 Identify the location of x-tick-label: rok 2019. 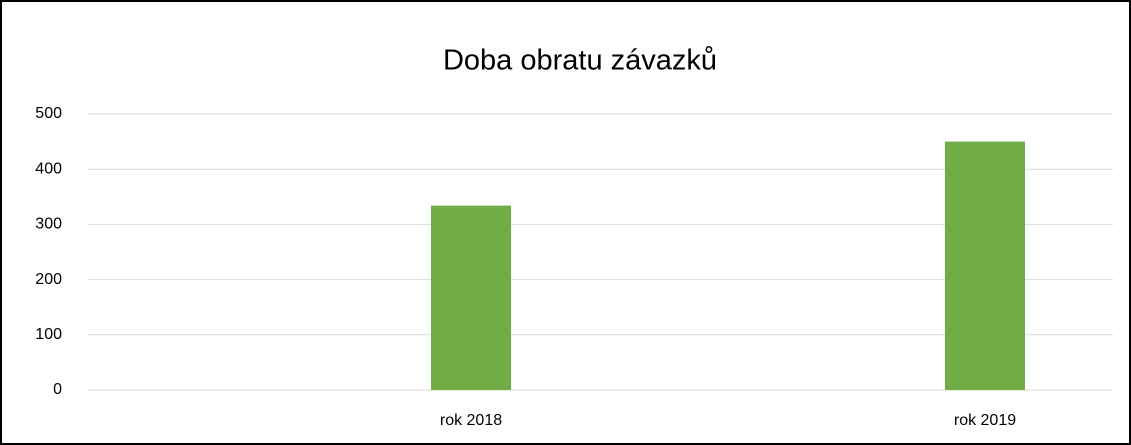
(985, 420).